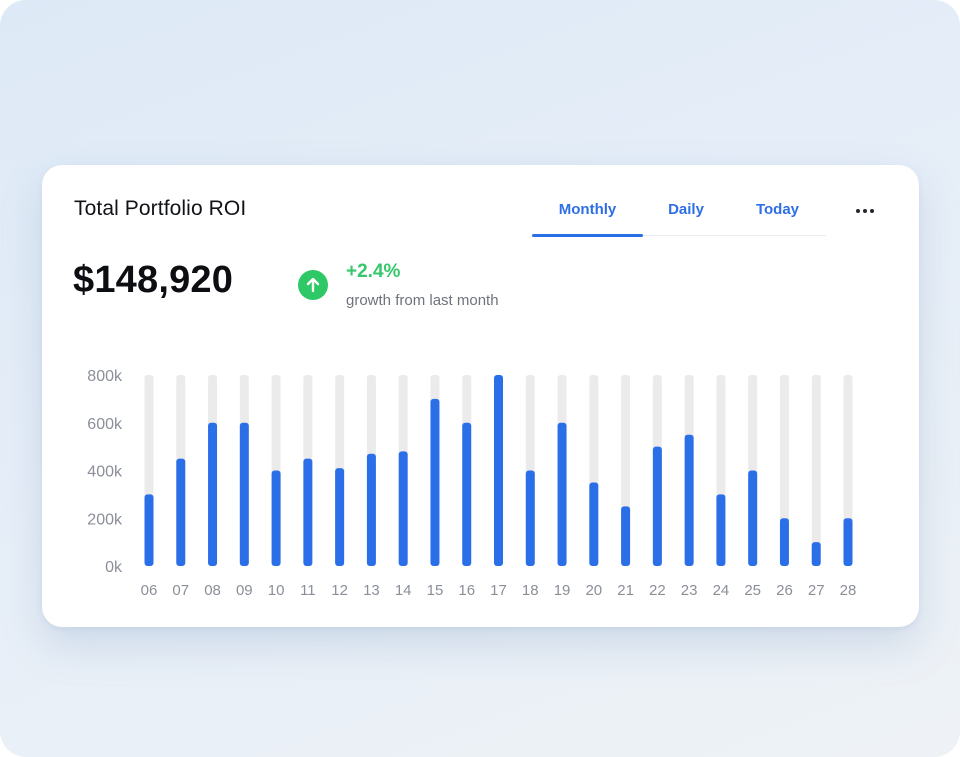  Describe the element at coordinates (153, 280) in the screenshot. I see `portfolio-total-value: $148,920` at that location.